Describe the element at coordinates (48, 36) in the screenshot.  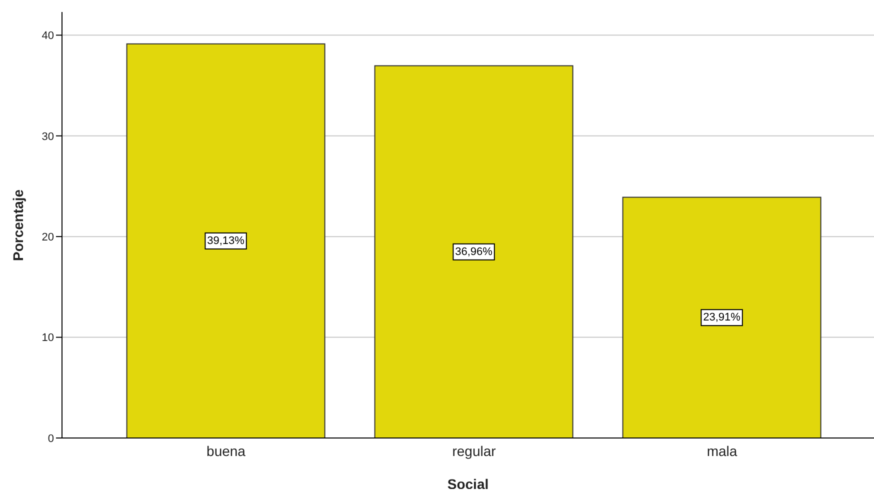
I see `y-tick-label: 40` at that location.